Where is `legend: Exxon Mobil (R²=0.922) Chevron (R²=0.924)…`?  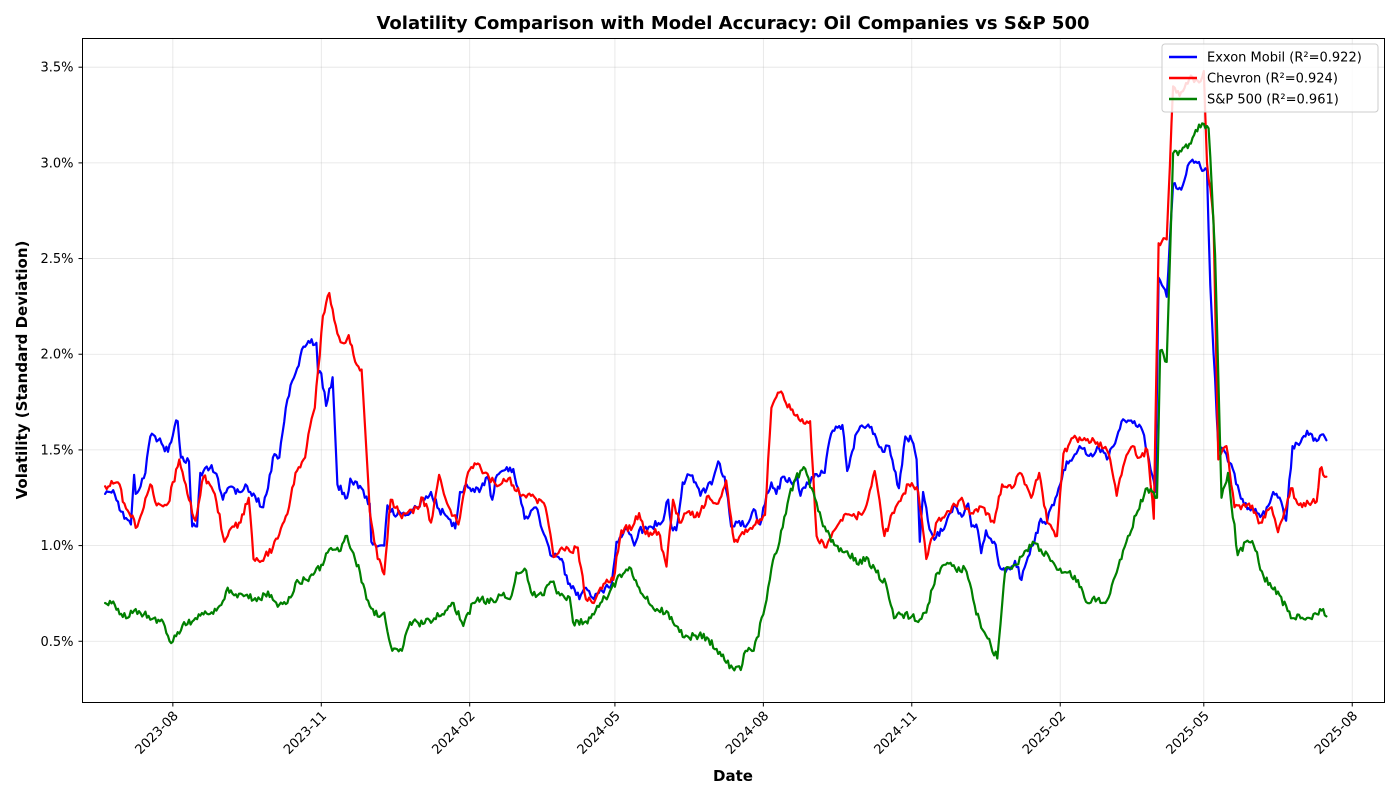
legend: Exxon Mobil (R²=0.922) Chevron (R²=0.924)… is located at coordinates (1270, 78).